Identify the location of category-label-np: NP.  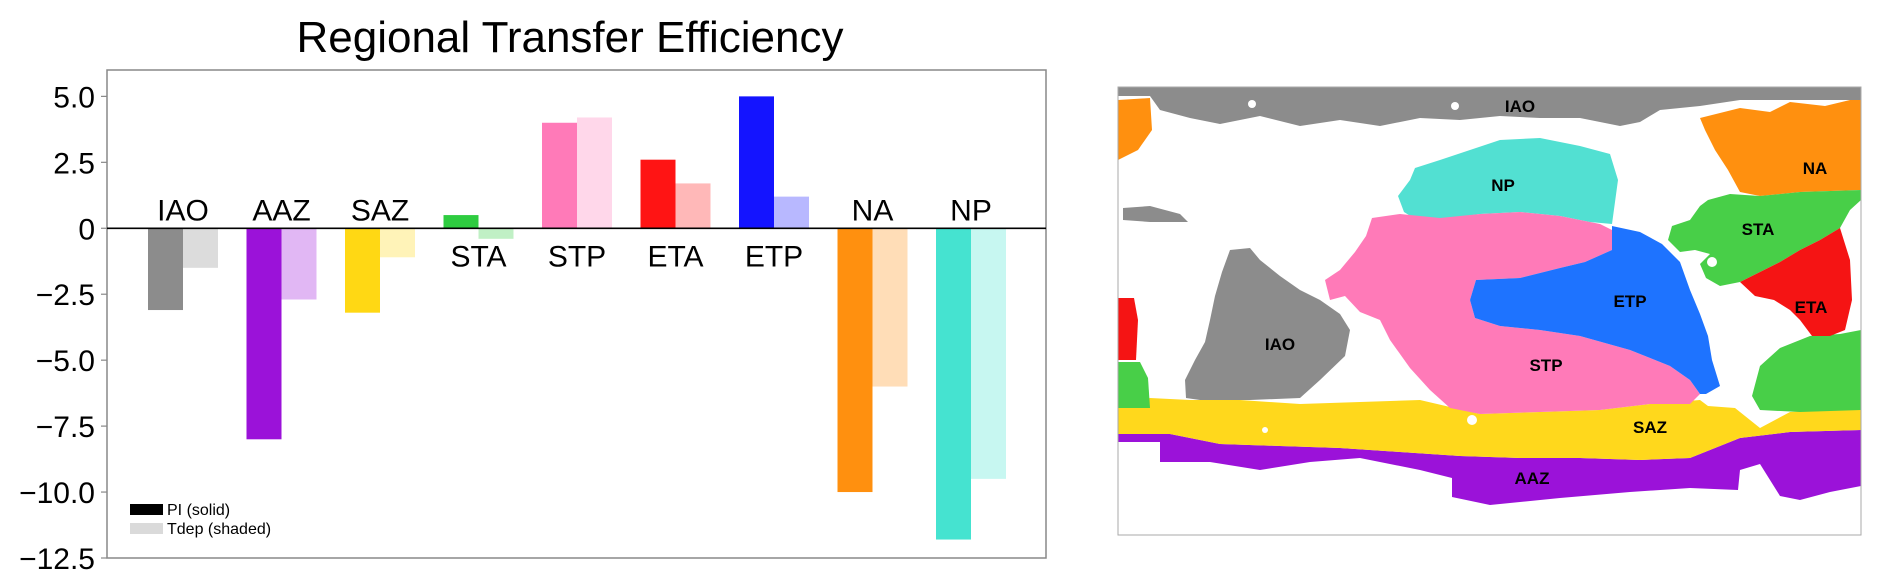
(971, 210).